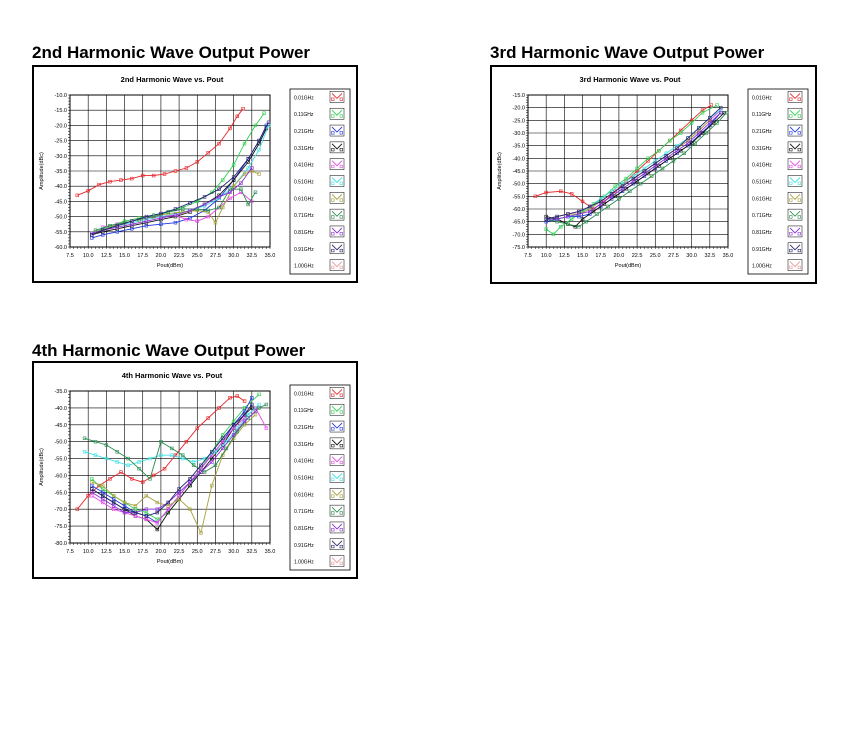 The image size is (844, 753). Describe the element at coordinates (518, 185) in the screenshot. I see `y-tick-label: -50.0` at that location.